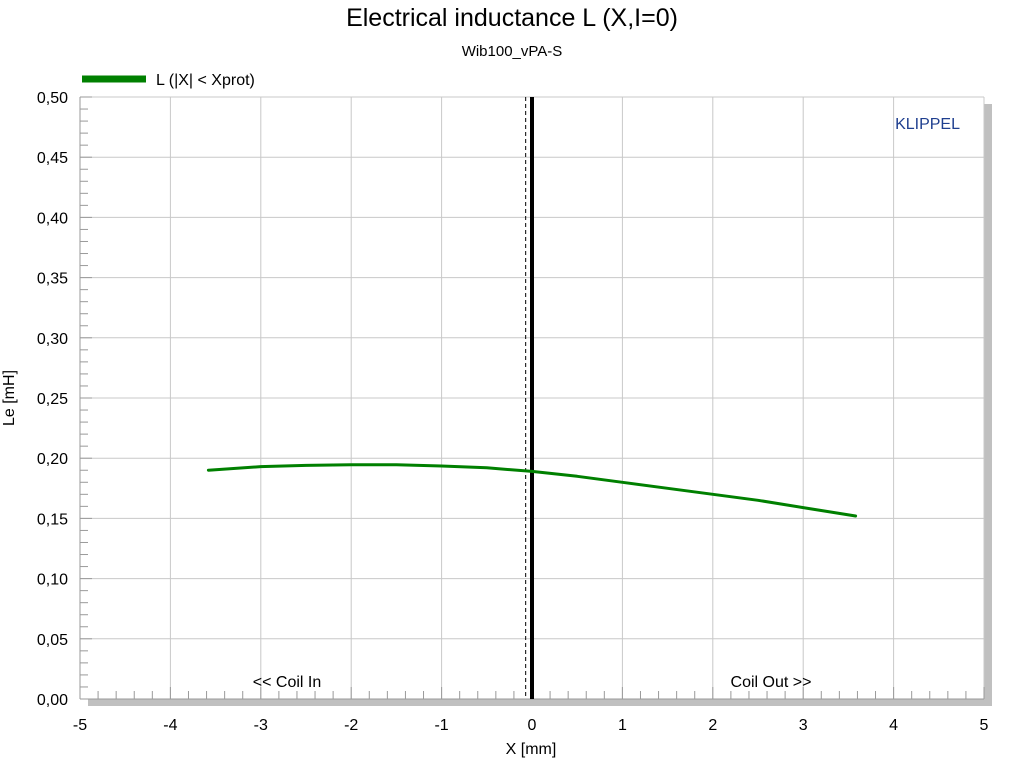  I want to click on y-tick-label: 0,10, so click(52, 580).